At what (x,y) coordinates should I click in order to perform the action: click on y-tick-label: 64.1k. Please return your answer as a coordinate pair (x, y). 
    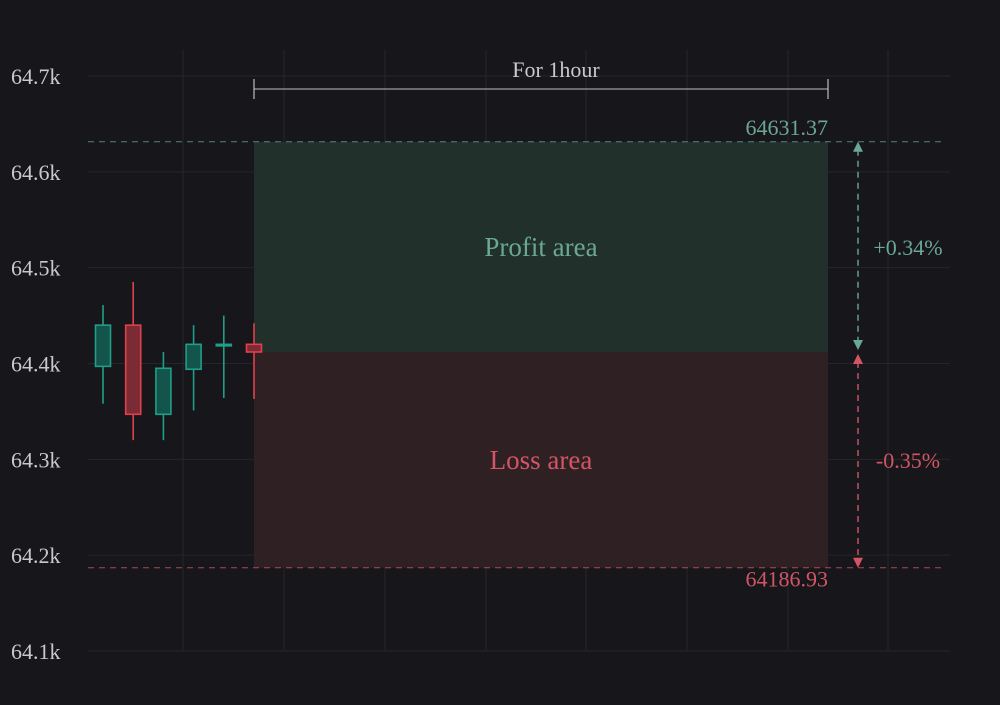
    Looking at the image, I should click on (36, 651).